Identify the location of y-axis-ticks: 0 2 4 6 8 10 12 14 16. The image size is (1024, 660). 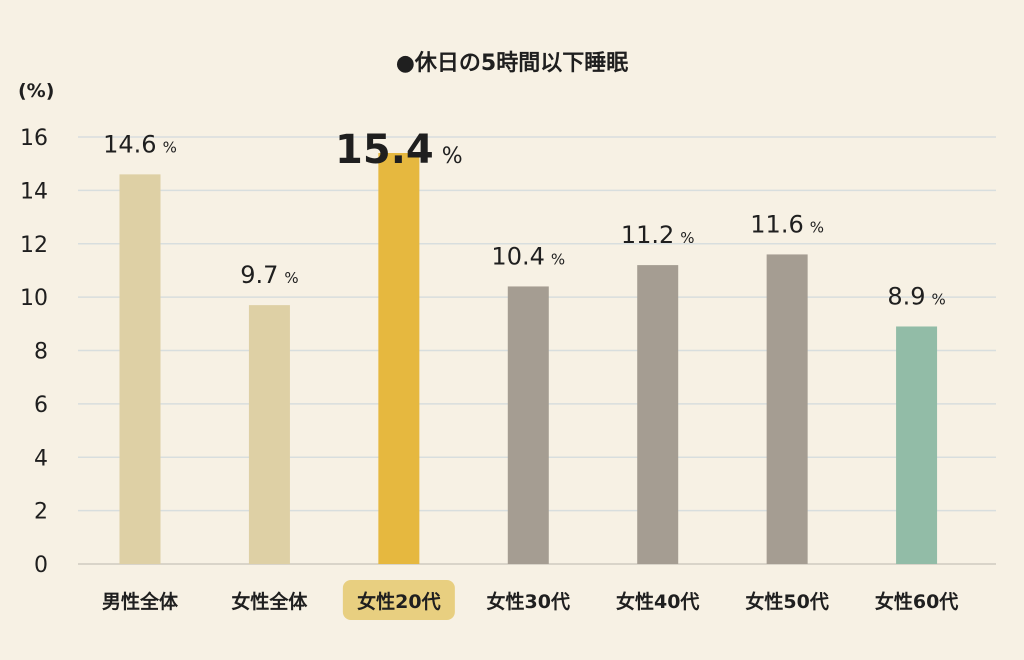
(34, 352).